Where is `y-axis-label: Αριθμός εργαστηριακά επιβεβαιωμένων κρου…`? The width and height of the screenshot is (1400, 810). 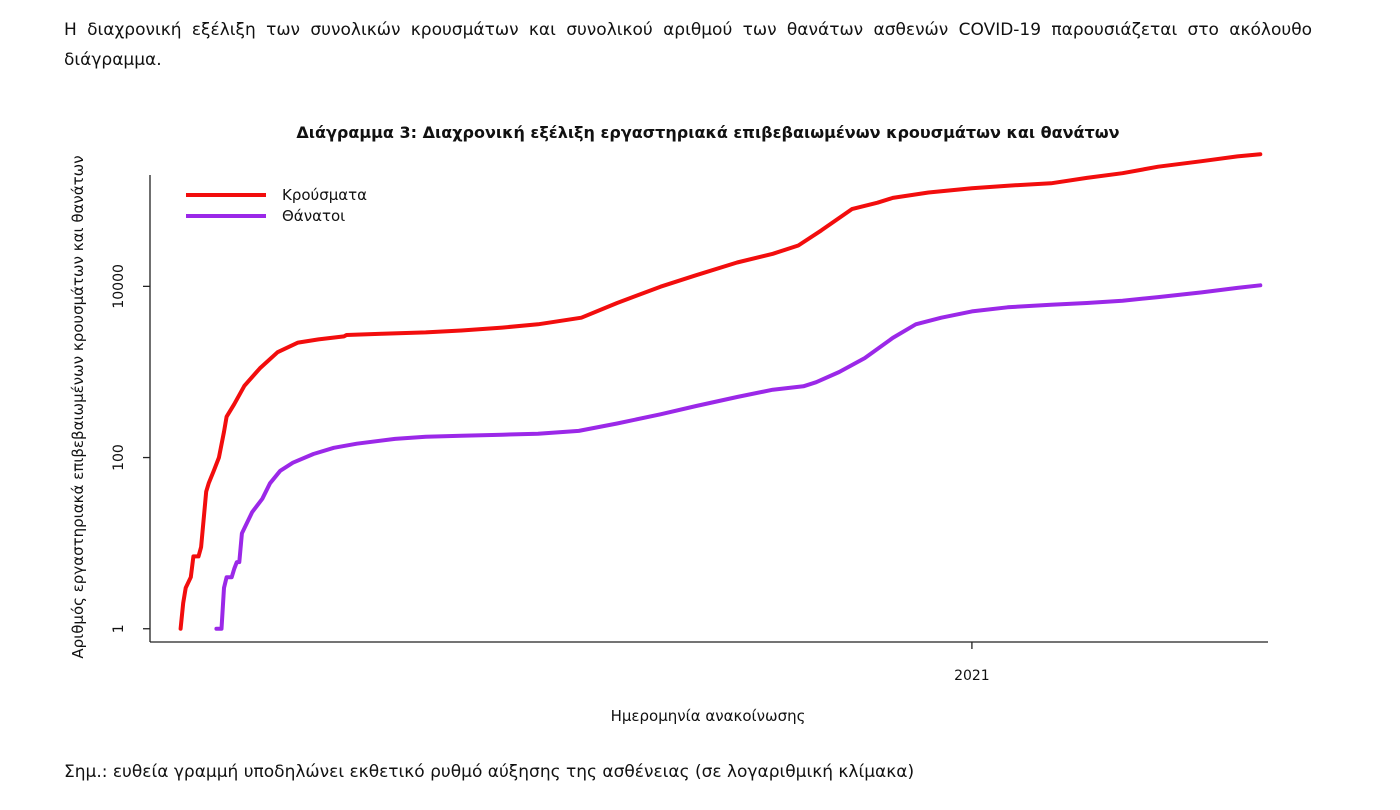
y-axis-label: Αριθμός εργαστηριακά επιβεβαιωμένων κρου… is located at coordinates (78, 406).